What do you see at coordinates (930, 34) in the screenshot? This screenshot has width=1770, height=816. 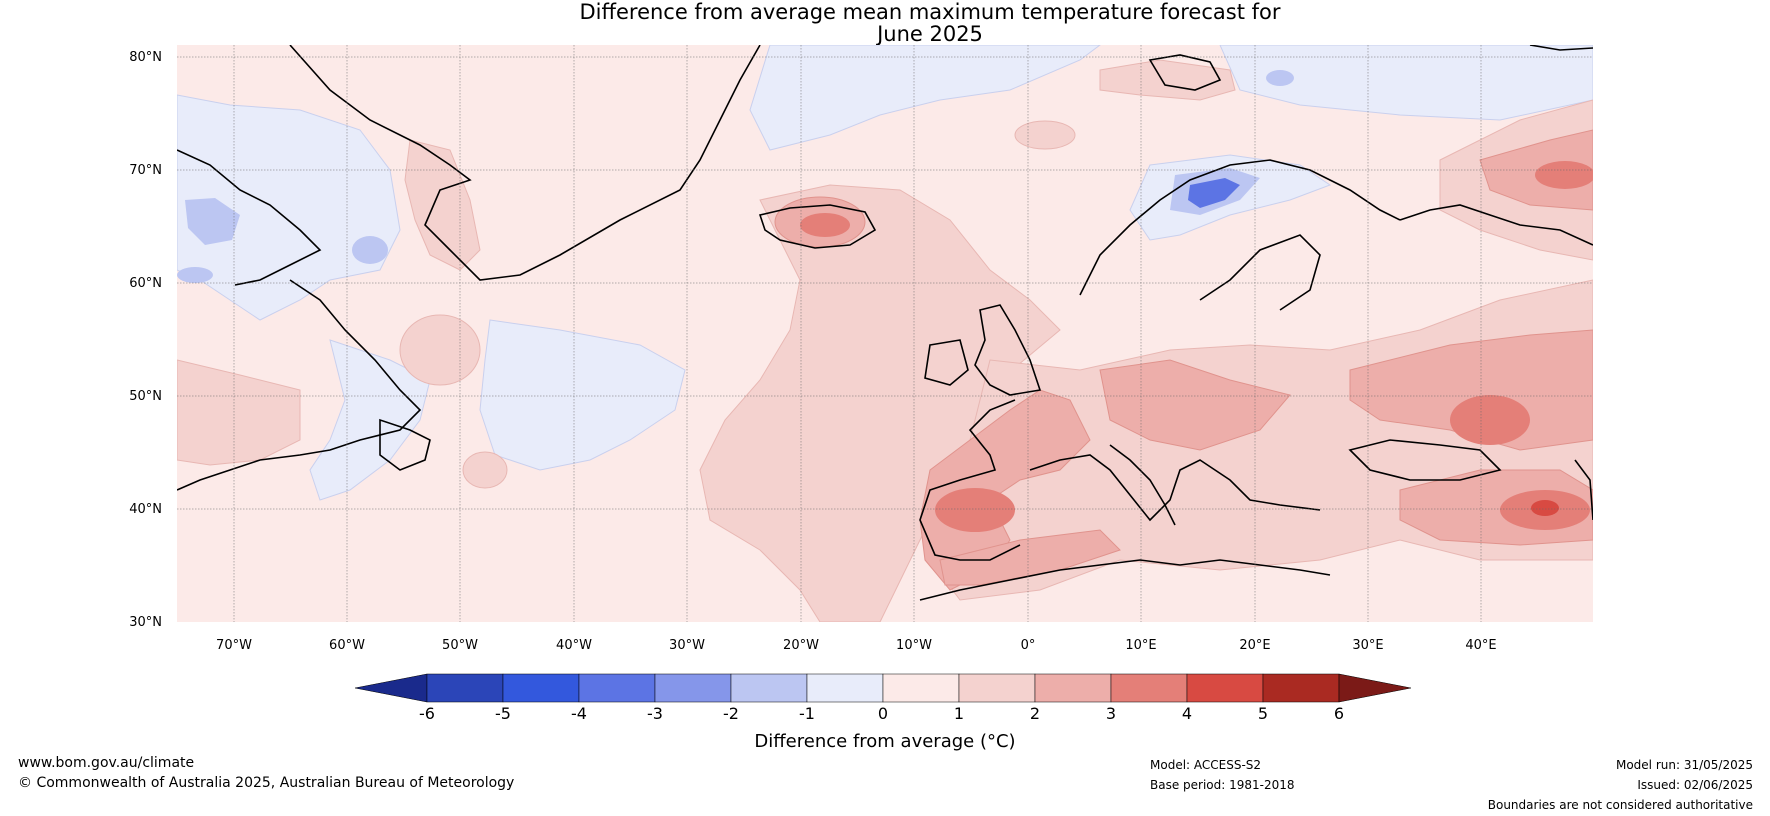 I see `chart-title-line2: June 2025` at bounding box center [930, 34].